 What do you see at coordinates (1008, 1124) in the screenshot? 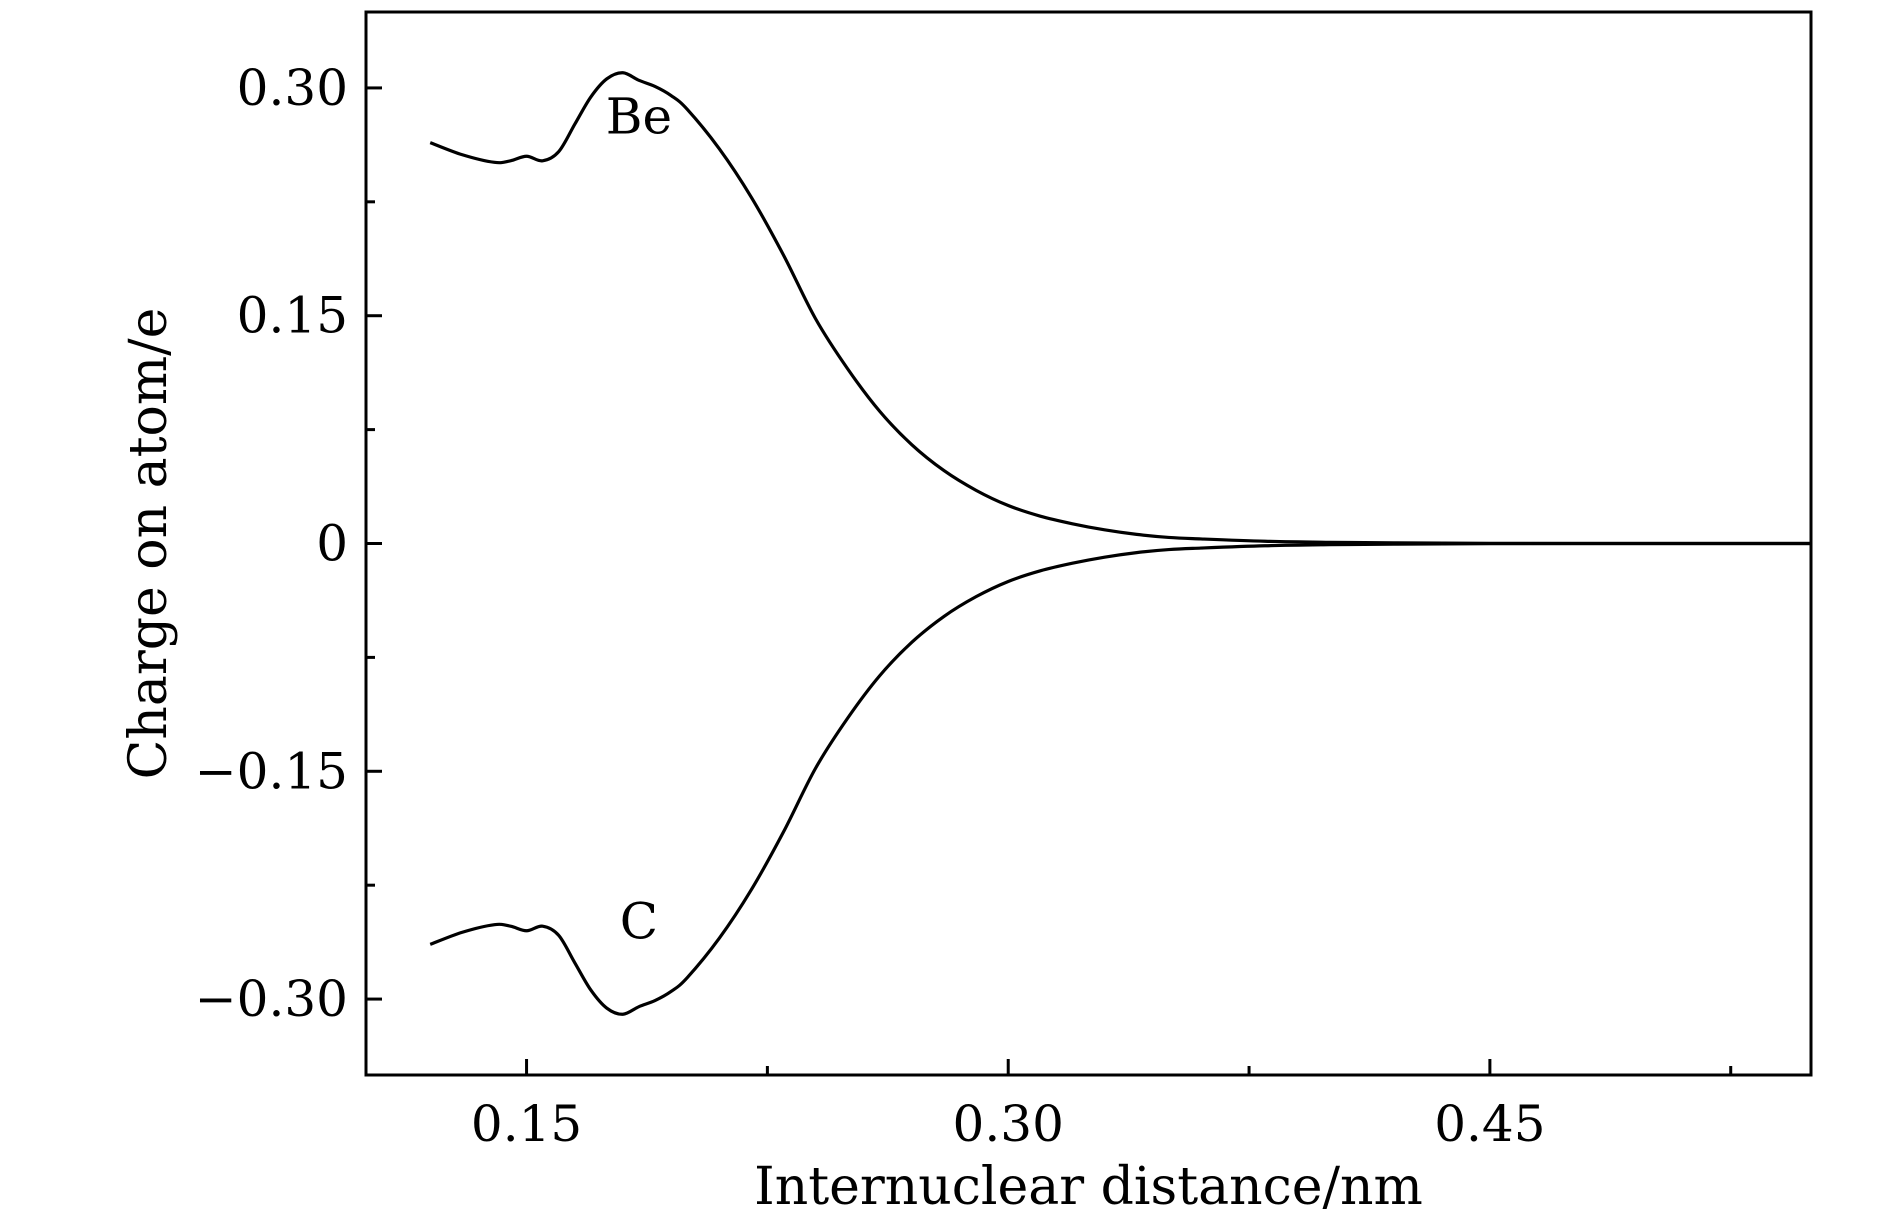
I see `x-tick-label: 0.30` at bounding box center [1008, 1124].